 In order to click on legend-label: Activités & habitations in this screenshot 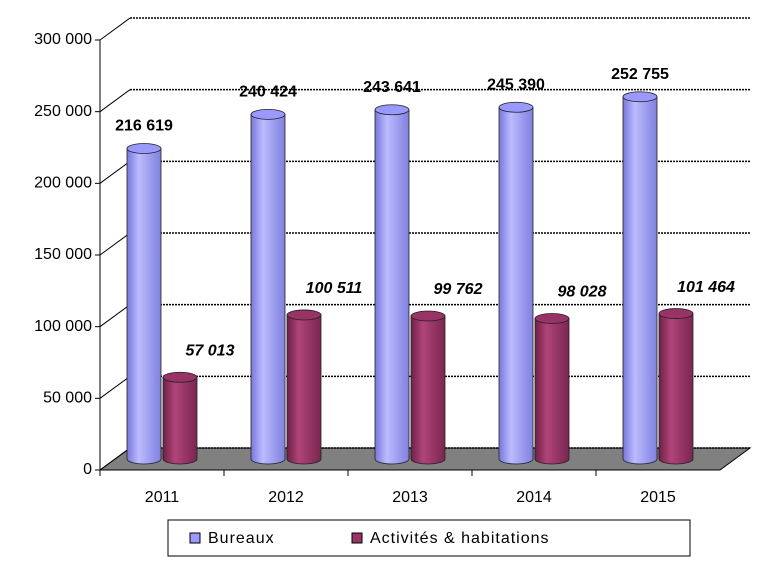, I will do `click(460, 538)`.